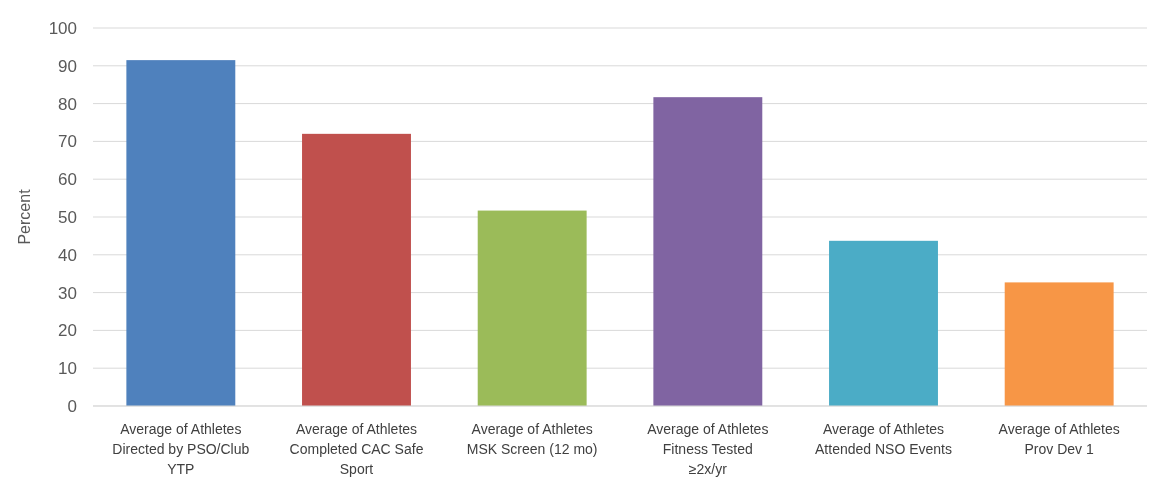  I want to click on y-tick-label: 10, so click(67, 369).